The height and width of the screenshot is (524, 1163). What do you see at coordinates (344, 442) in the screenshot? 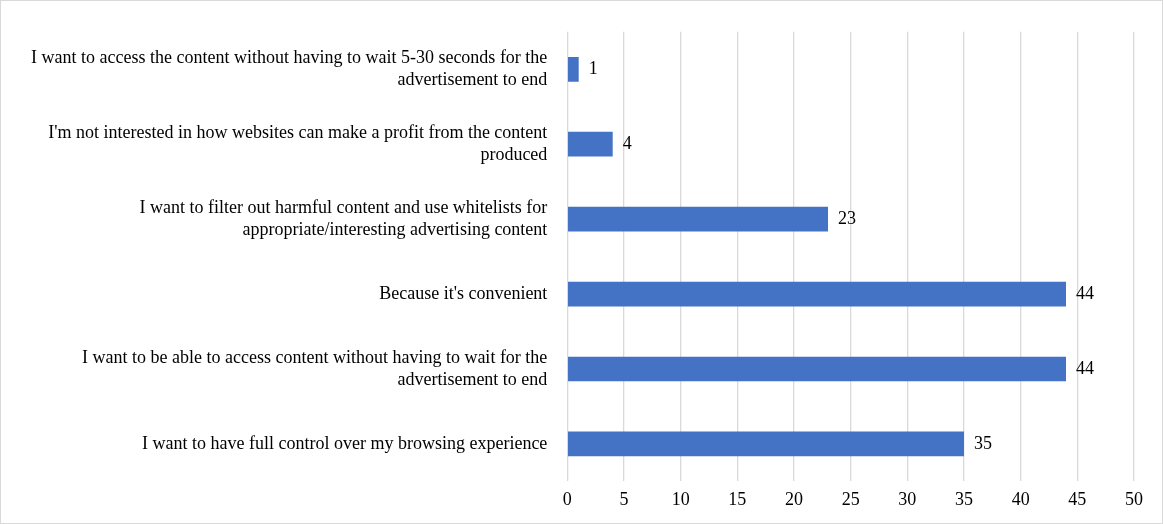
I see `y-tick-label: I want to have full control over my browsing experience` at bounding box center [344, 442].